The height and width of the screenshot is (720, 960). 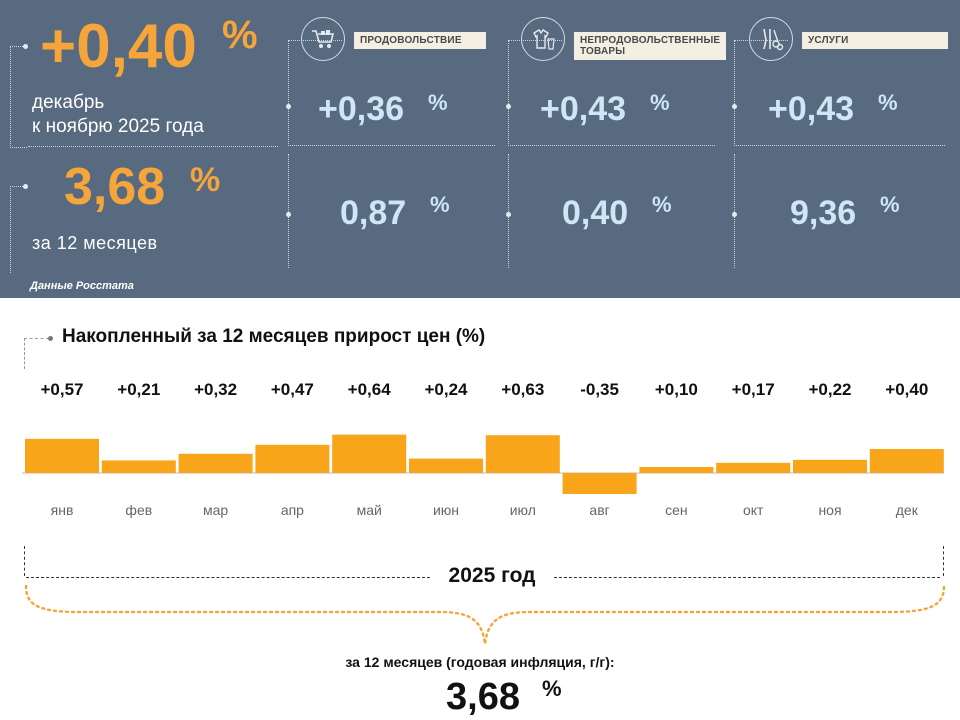 What do you see at coordinates (543, 39) in the screenshot?
I see `clothes-icon` at bounding box center [543, 39].